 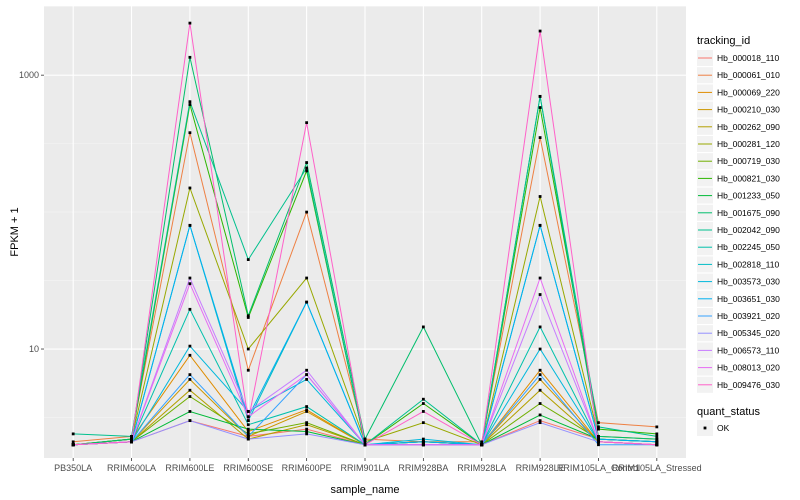 I want to click on y-axis: 10 1000, so click(x=31, y=212).